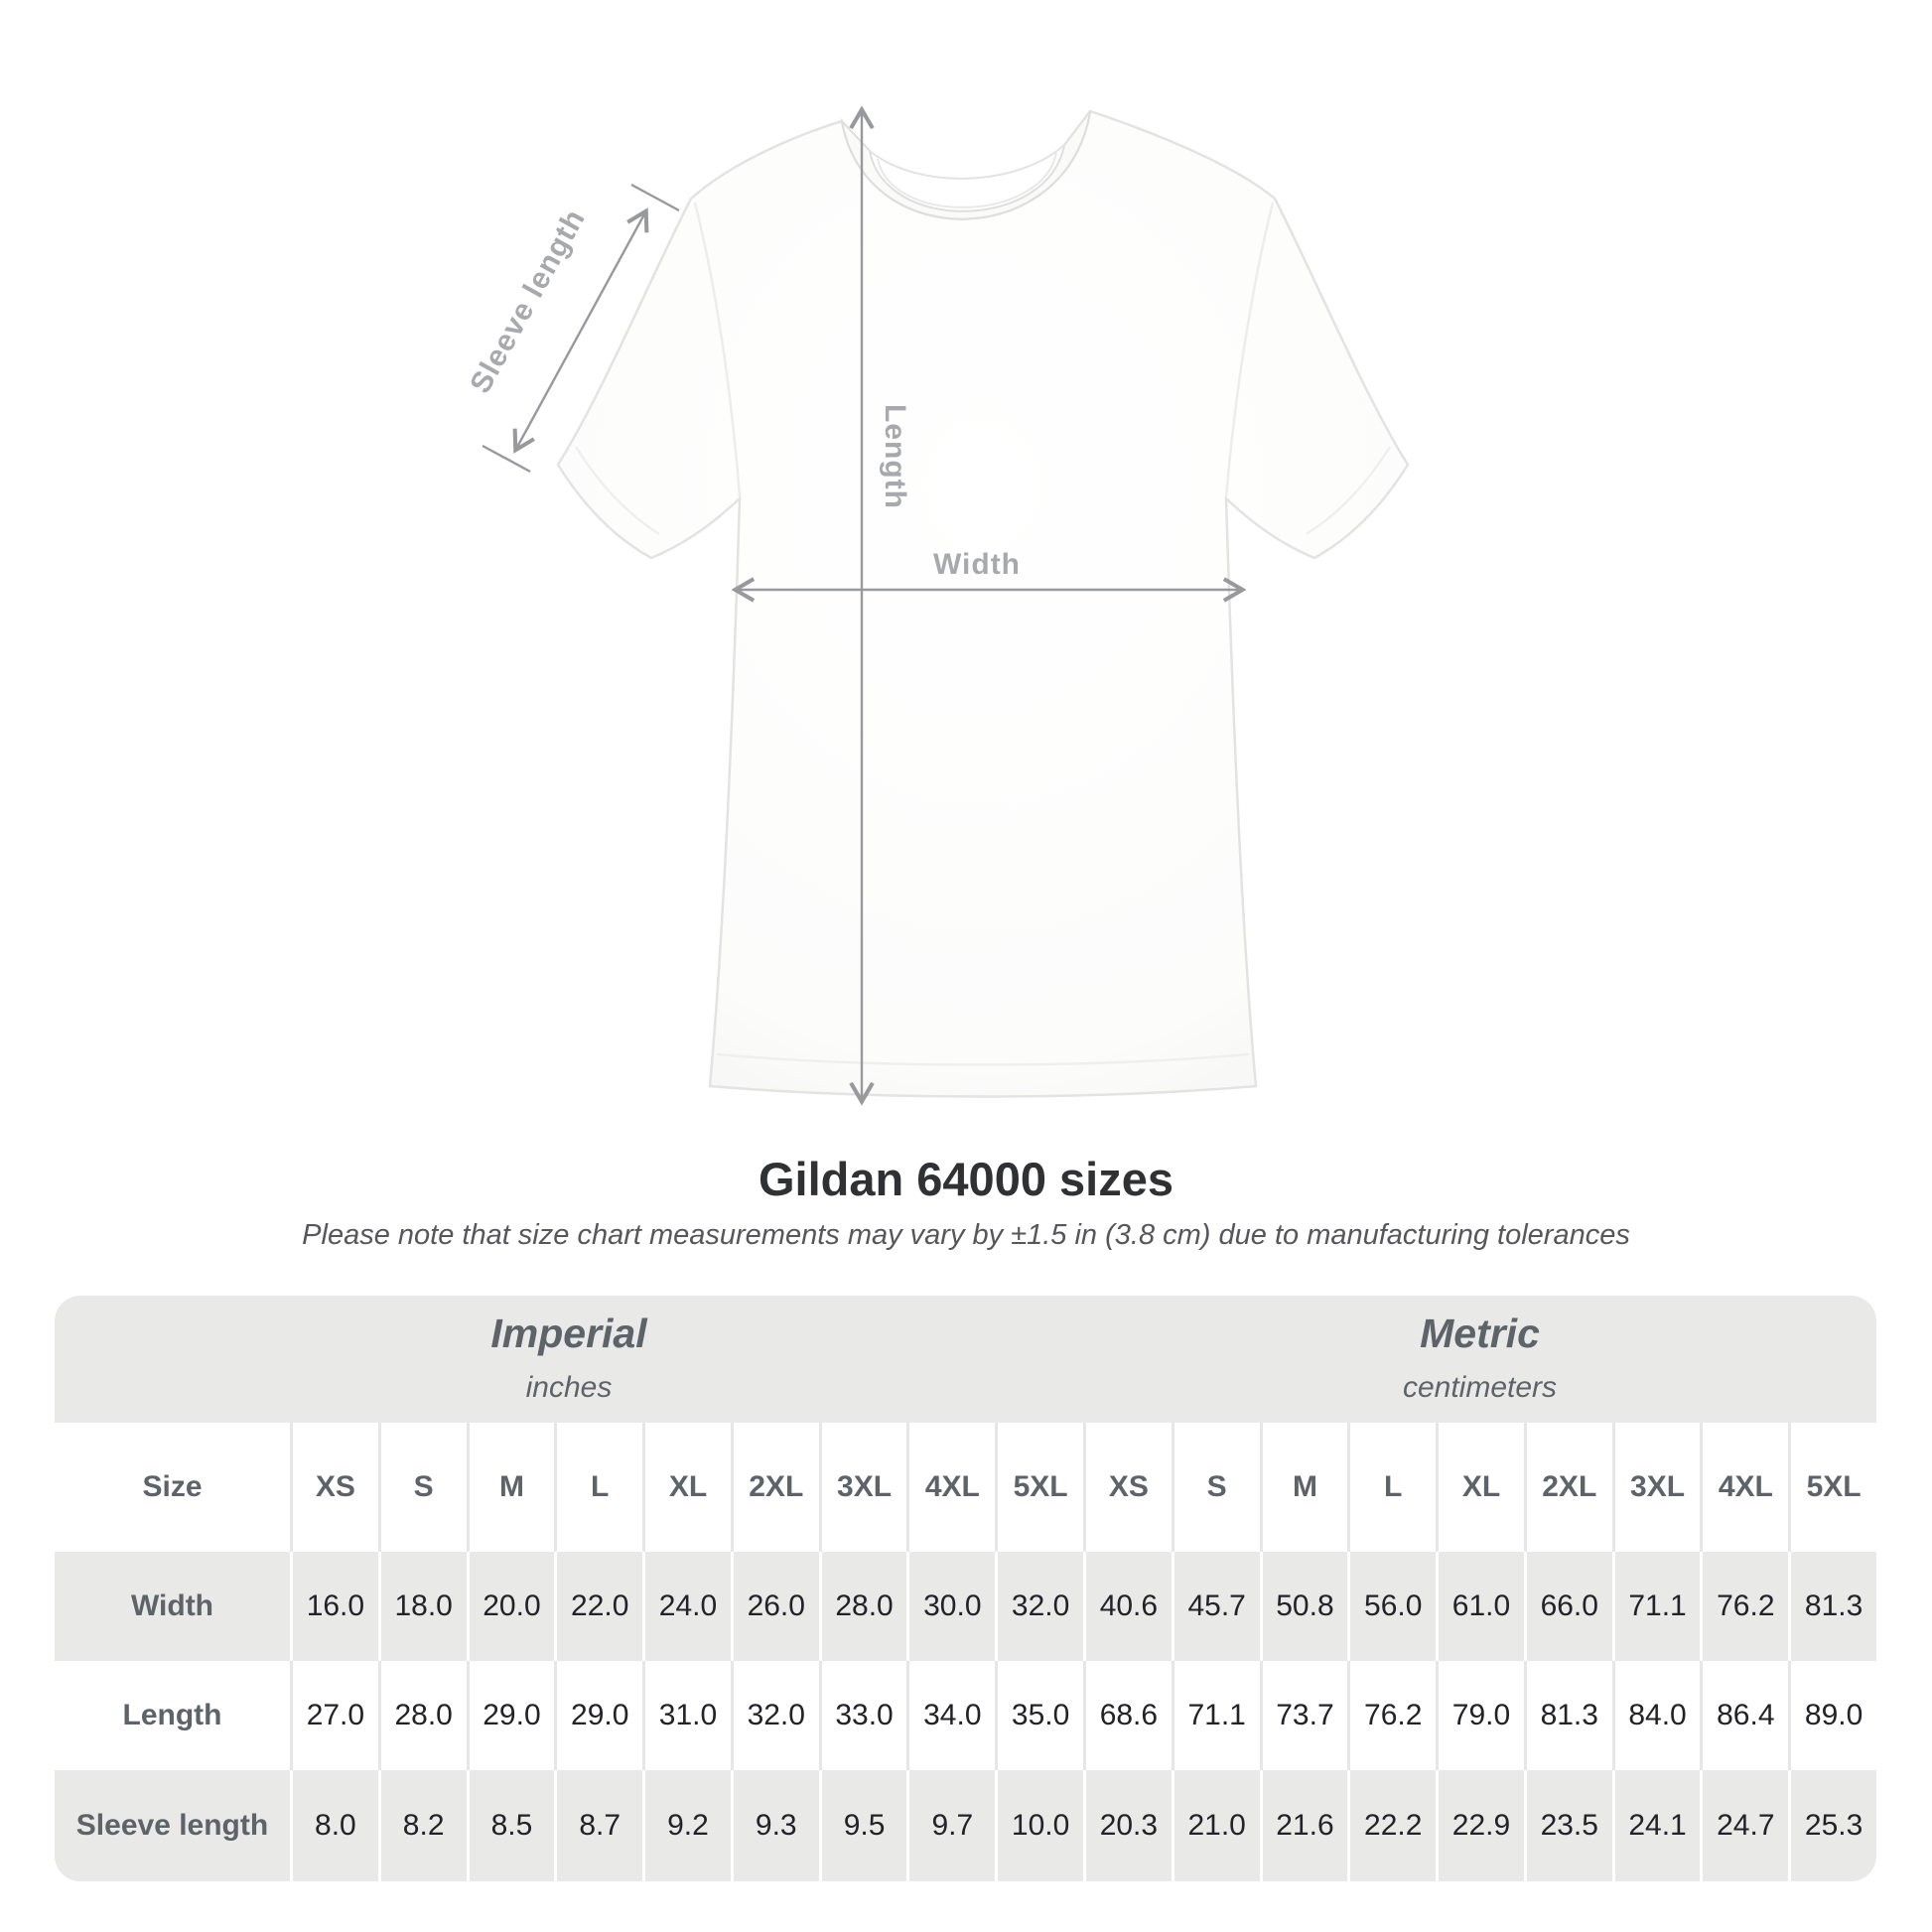  What do you see at coordinates (1480, 1488) in the screenshot?
I see `size-col-metric-xl: XL` at bounding box center [1480, 1488].